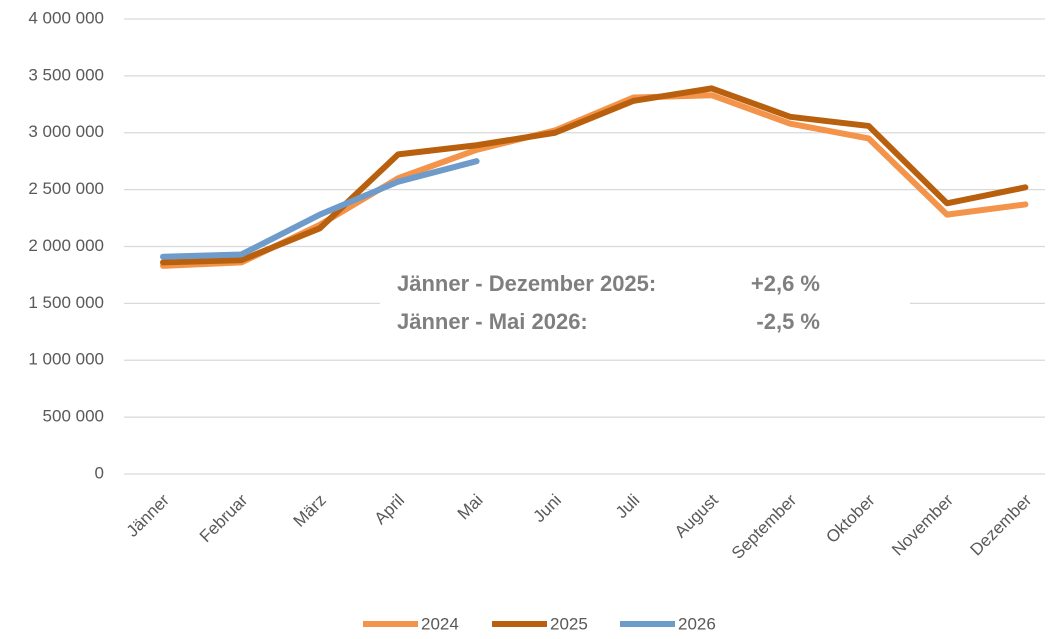 Image resolution: width=1049 pixels, height=639 pixels. What do you see at coordinates (148, 515) in the screenshot?
I see `x-tick-label: Jänner` at bounding box center [148, 515].